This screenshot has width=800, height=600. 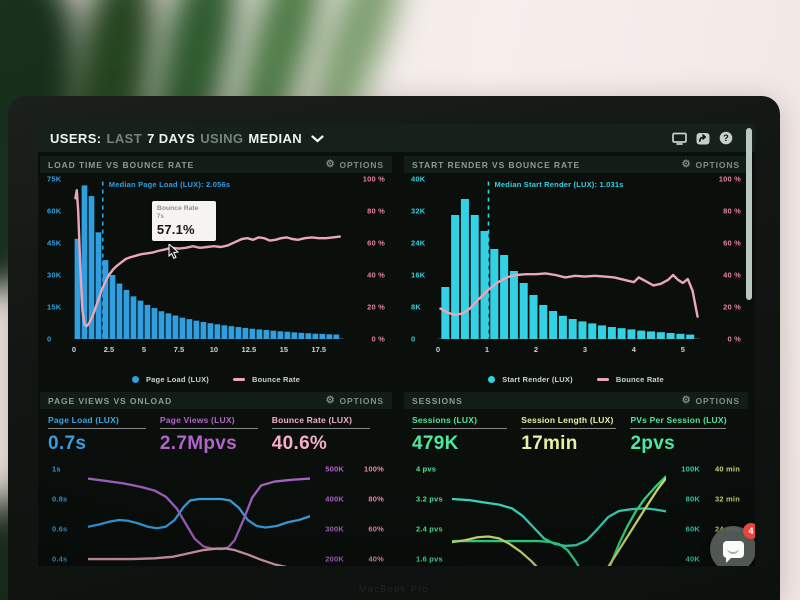 What do you see at coordinates (682, 349) in the screenshot?
I see `axis-tick: 5` at bounding box center [682, 349].